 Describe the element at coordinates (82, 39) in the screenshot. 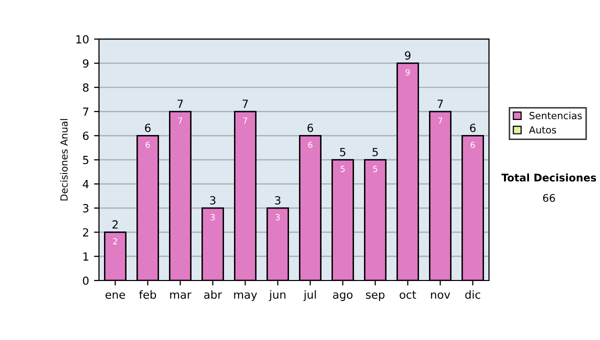

I see `y-tick-label: 10` at that location.